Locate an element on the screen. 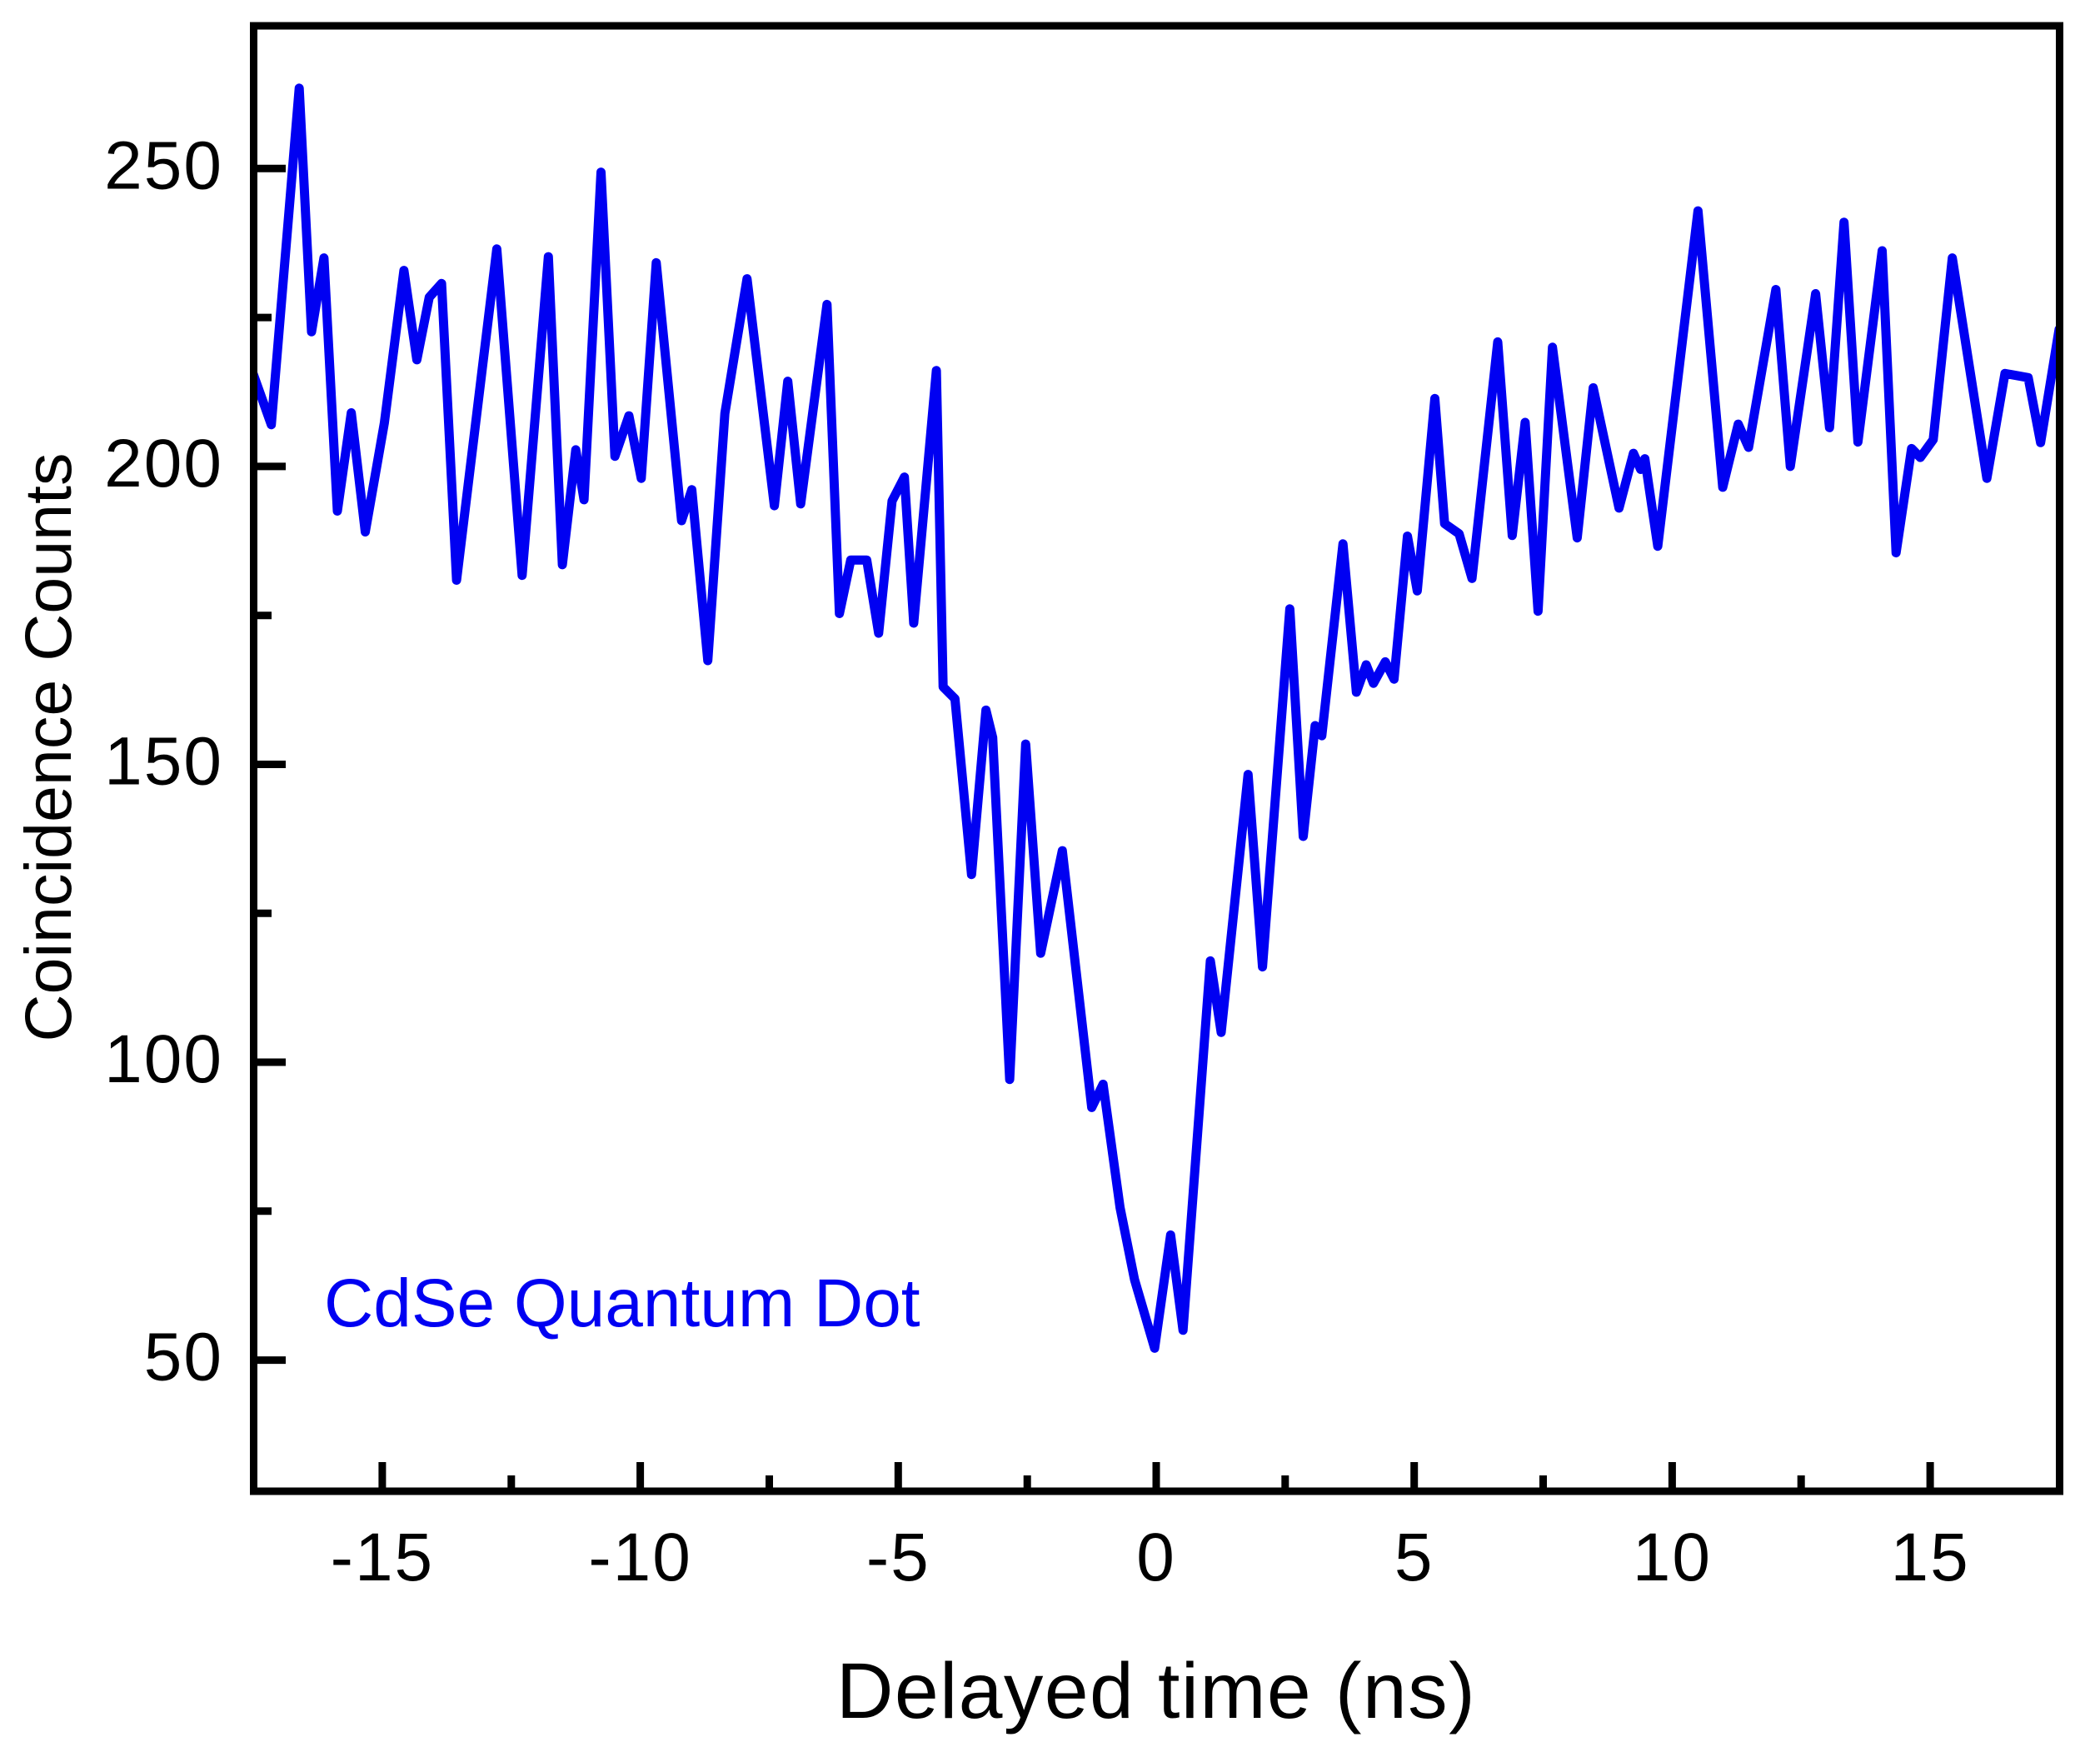  svg-text: Delayed time (ns) is located at coordinates (1156, 1691).